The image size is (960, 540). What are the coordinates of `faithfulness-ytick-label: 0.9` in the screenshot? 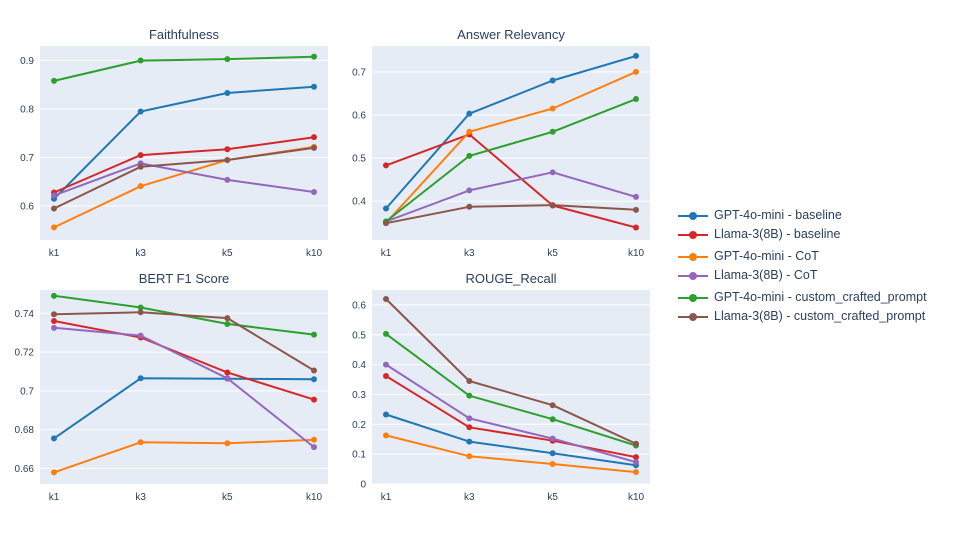 It's located at (27, 61).